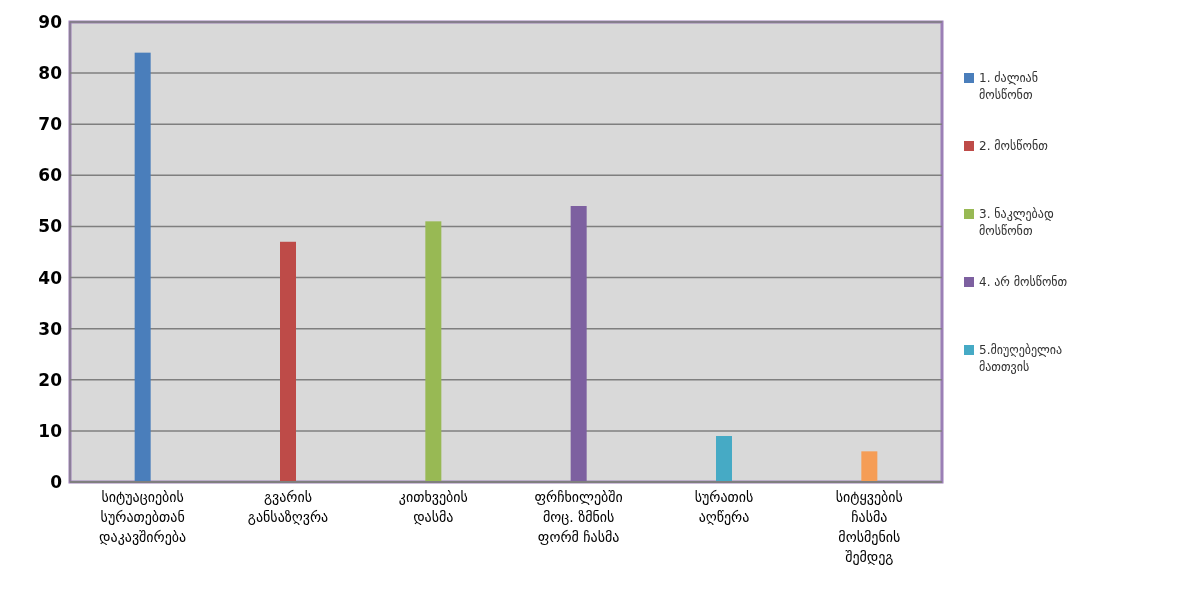  I want to click on y-tick-label: 0, so click(56, 481).